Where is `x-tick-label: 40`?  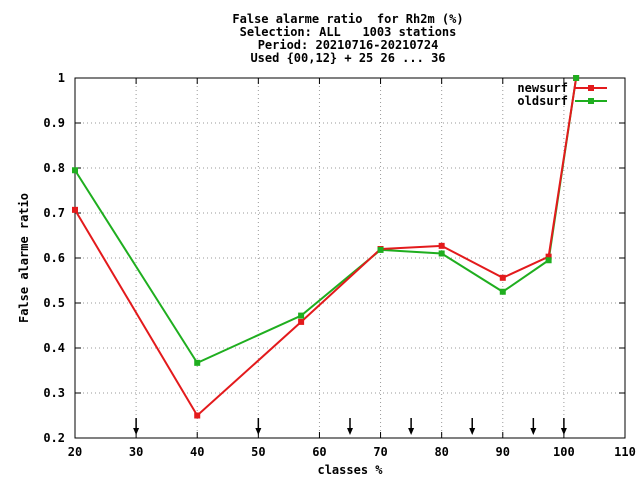 x-tick-label: 40 is located at coordinates (197, 452).